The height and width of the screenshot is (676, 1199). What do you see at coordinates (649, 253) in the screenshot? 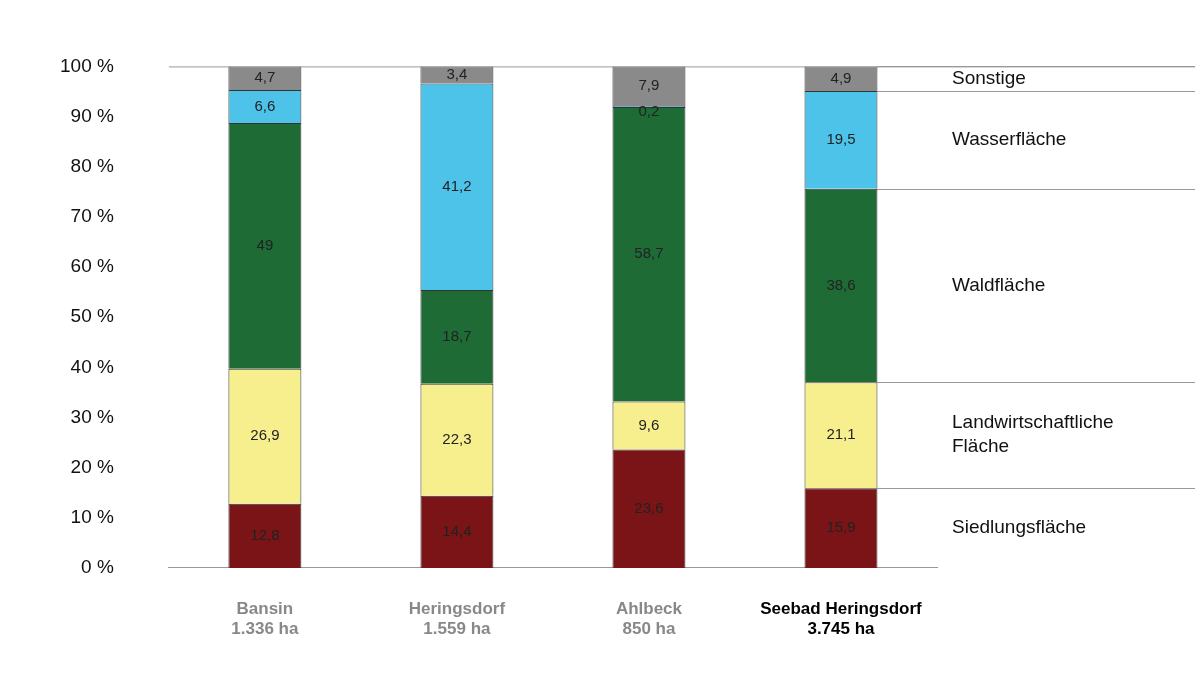
I see `data-label: 58,7` at bounding box center [649, 253].